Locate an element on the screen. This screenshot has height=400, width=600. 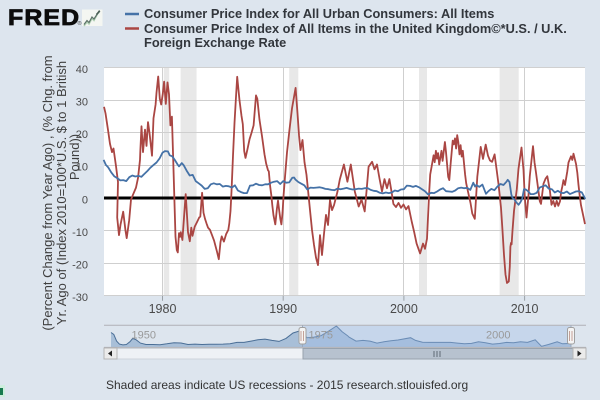
svg-text: 0 is located at coordinates (85, 200).